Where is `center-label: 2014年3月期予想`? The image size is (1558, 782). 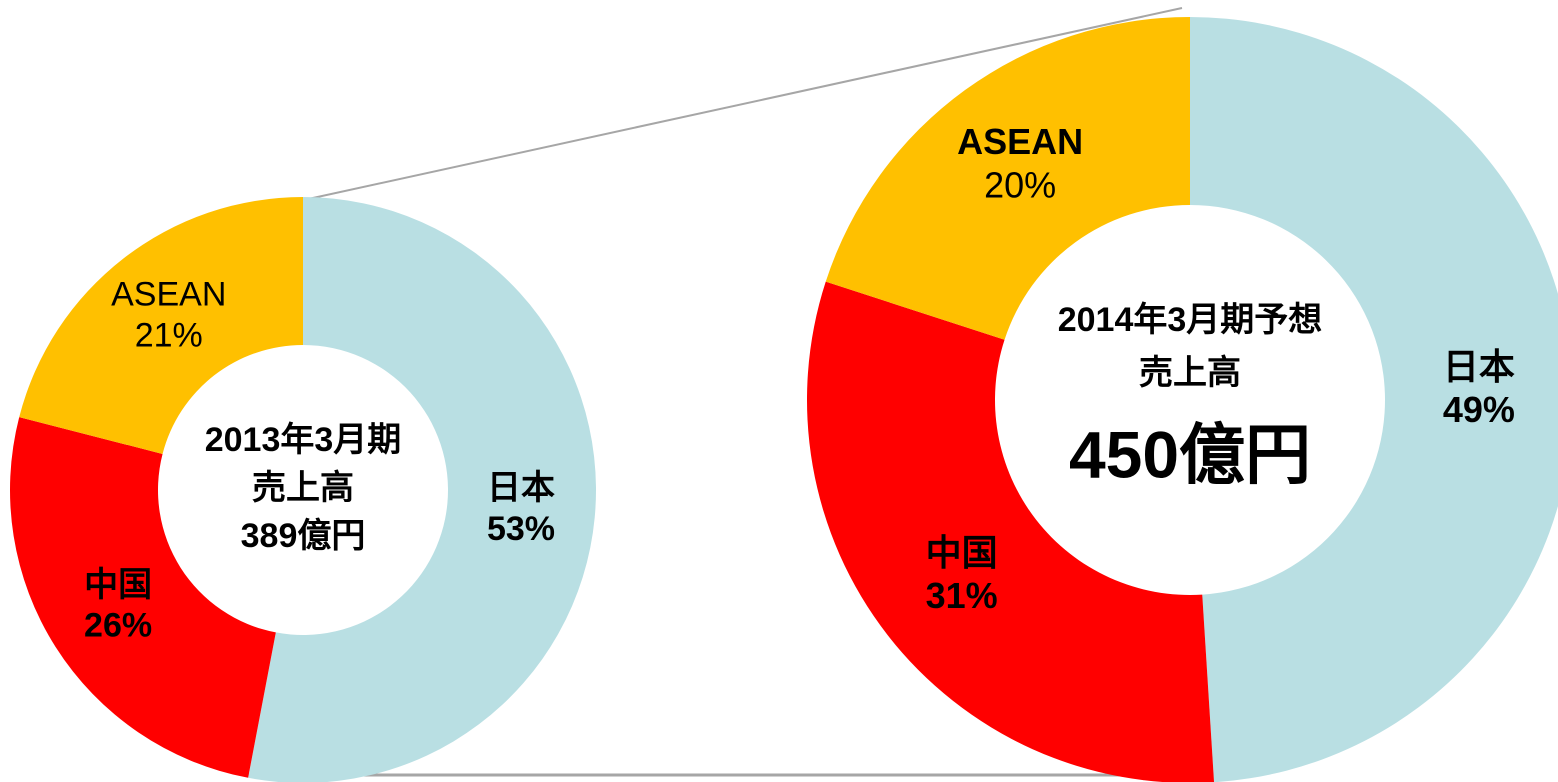 center-label: 2014年3月期予想 is located at coordinates (1190, 320).